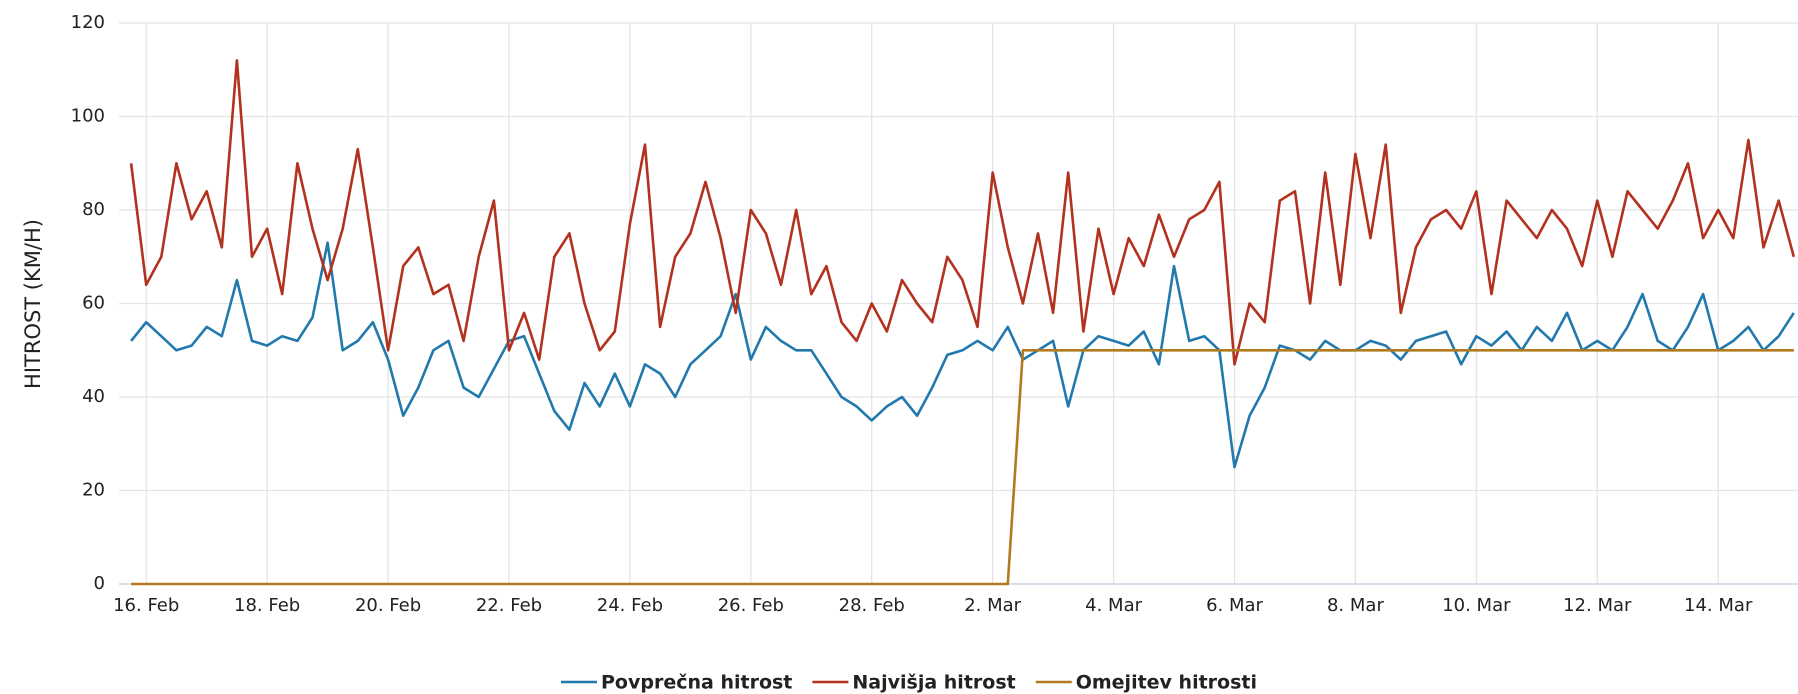 Image resolution: width=1798 pixels, height=694 pixels. I want to click on x-tick-label: 14. Mar, so click(1718, 605).